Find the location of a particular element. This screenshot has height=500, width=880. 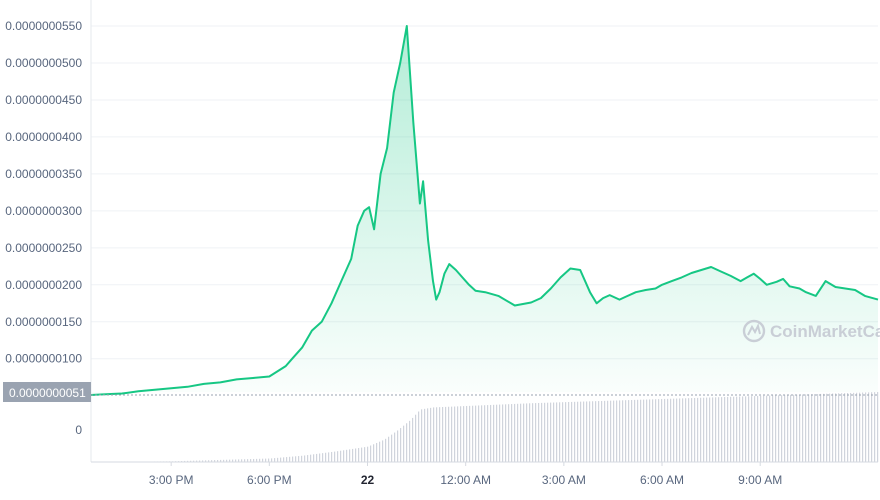

coinmarketcap-logo-icon is located at coordinates (754, 331).